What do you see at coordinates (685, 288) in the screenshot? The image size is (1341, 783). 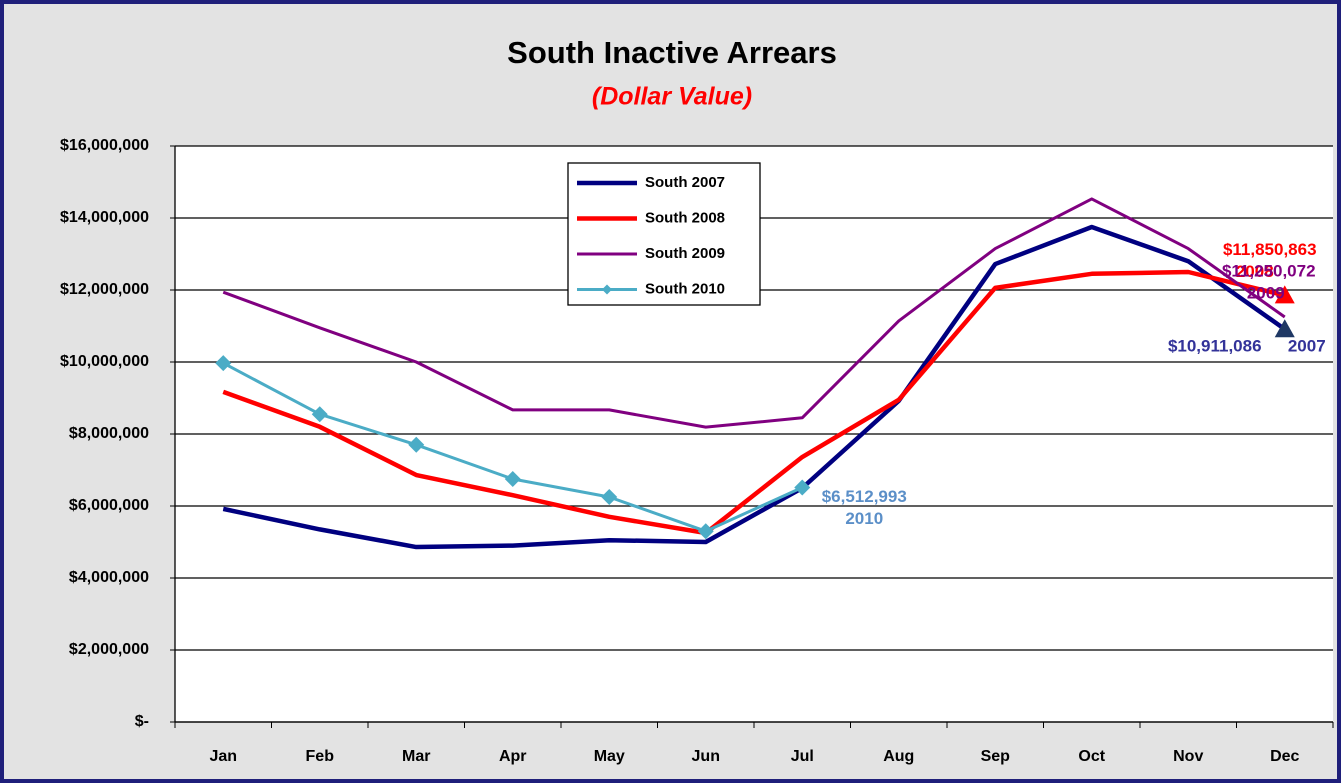 I see `legend-label: South 2010` at bounding box center [685, 288].